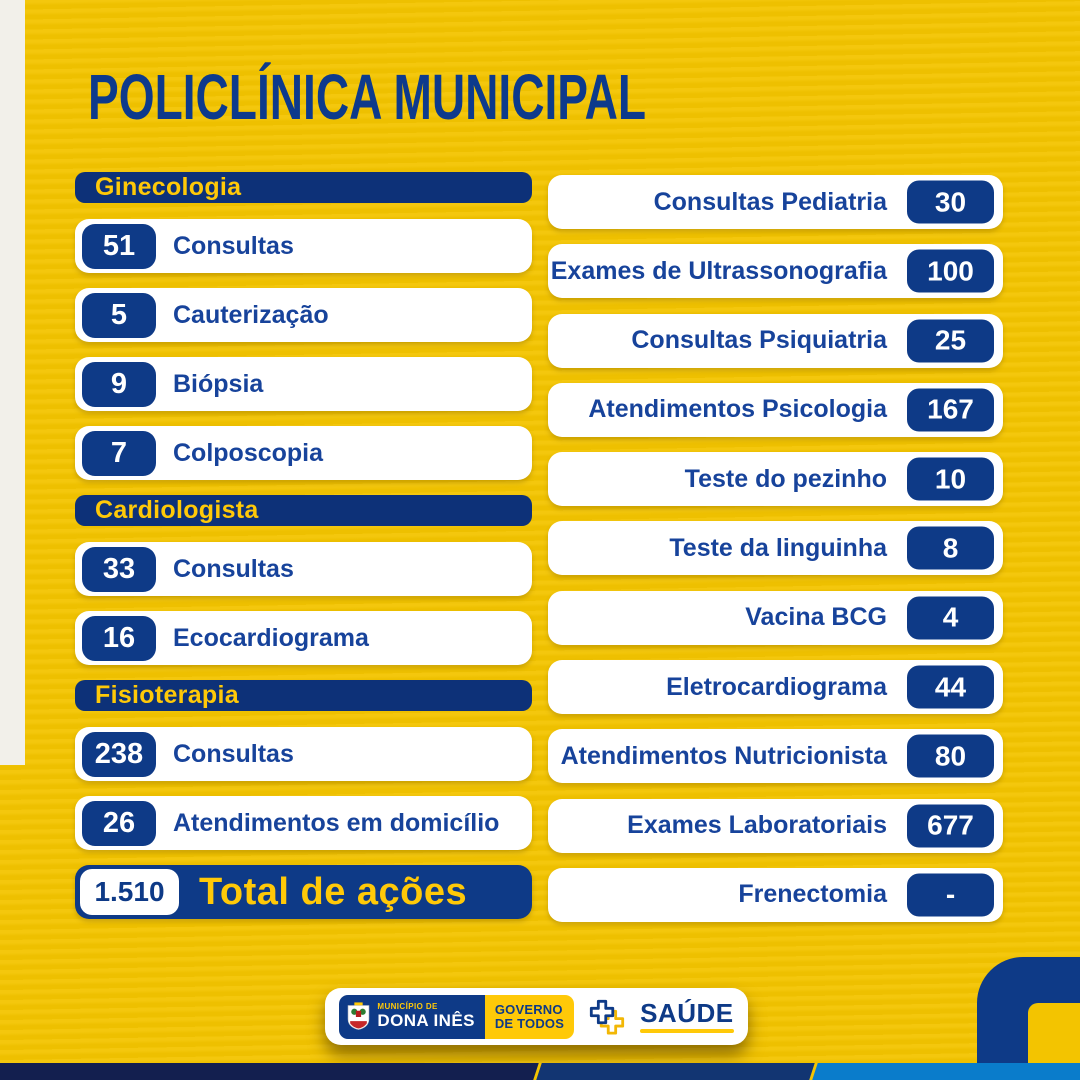  Describe the element at coordinates (950, 618) in the screenshot. I see `stat-value-badge: 4` at that location.